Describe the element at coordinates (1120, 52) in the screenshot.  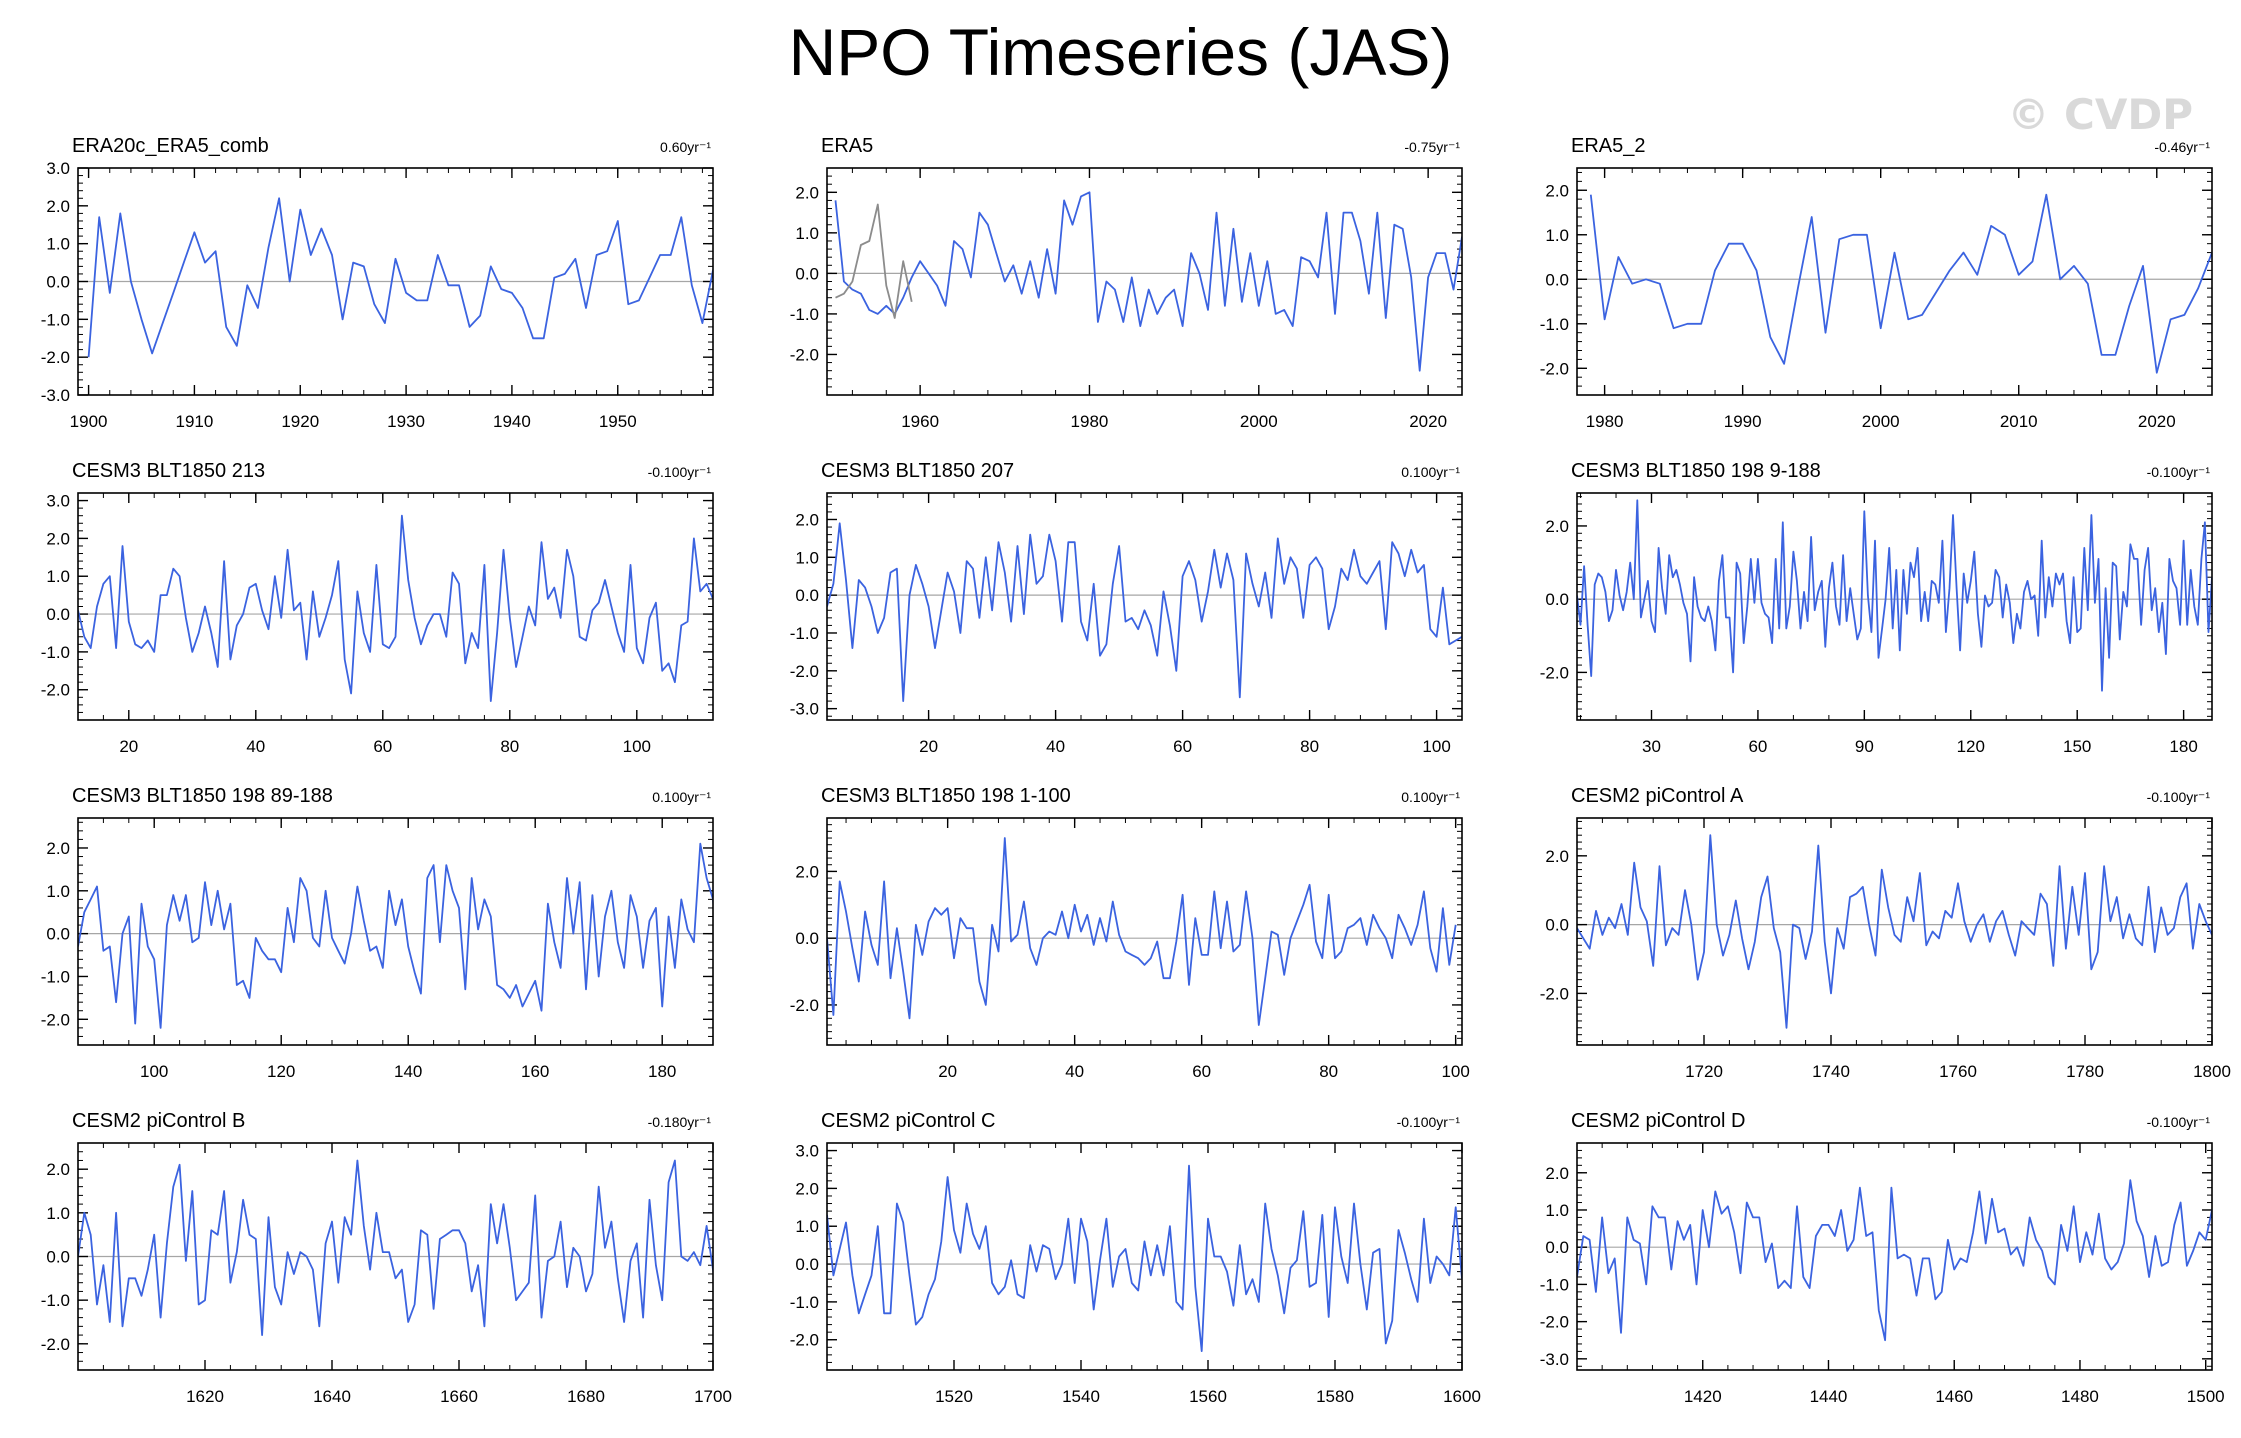
I see `page-title: NPO Timeseries (JAS)` at that location.